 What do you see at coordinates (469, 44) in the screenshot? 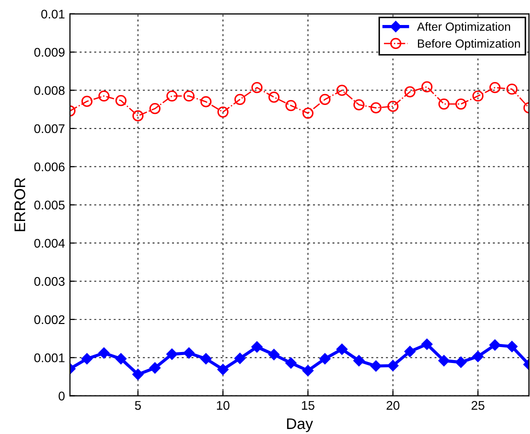
I see `legend-label: Before Optimization` at bounding box center [469, 44].